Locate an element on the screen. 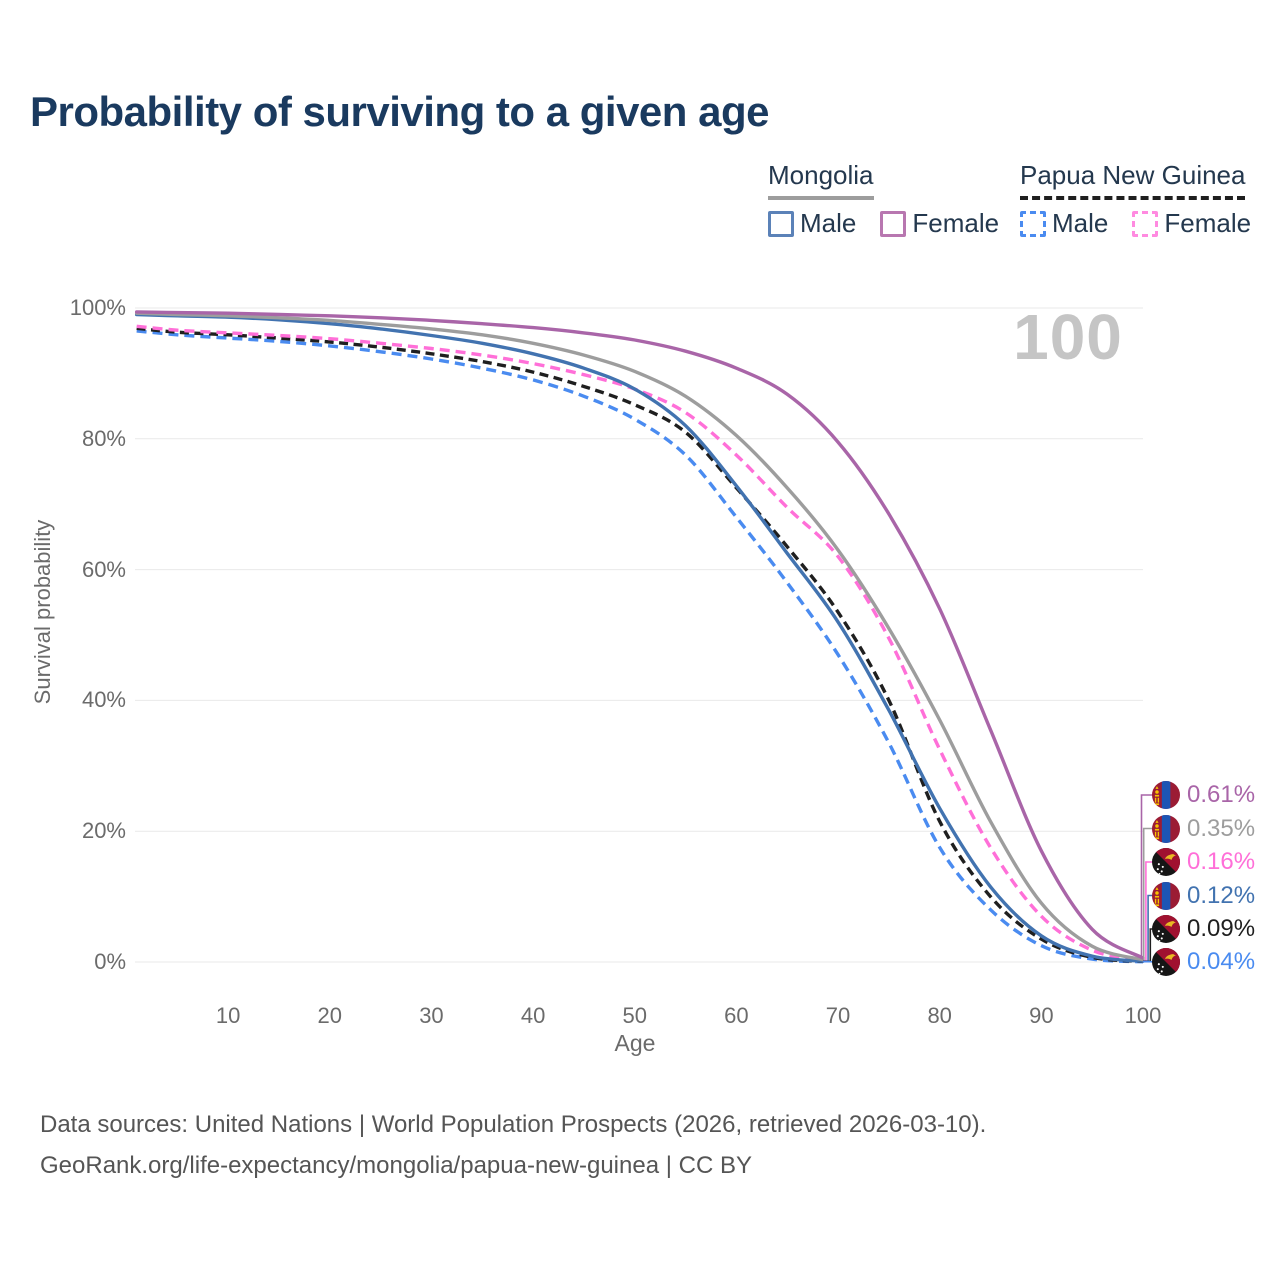 The height and width of the screenshot is (1280, 1280). y-tick-label: 60% is located at coordinates (103, 569).